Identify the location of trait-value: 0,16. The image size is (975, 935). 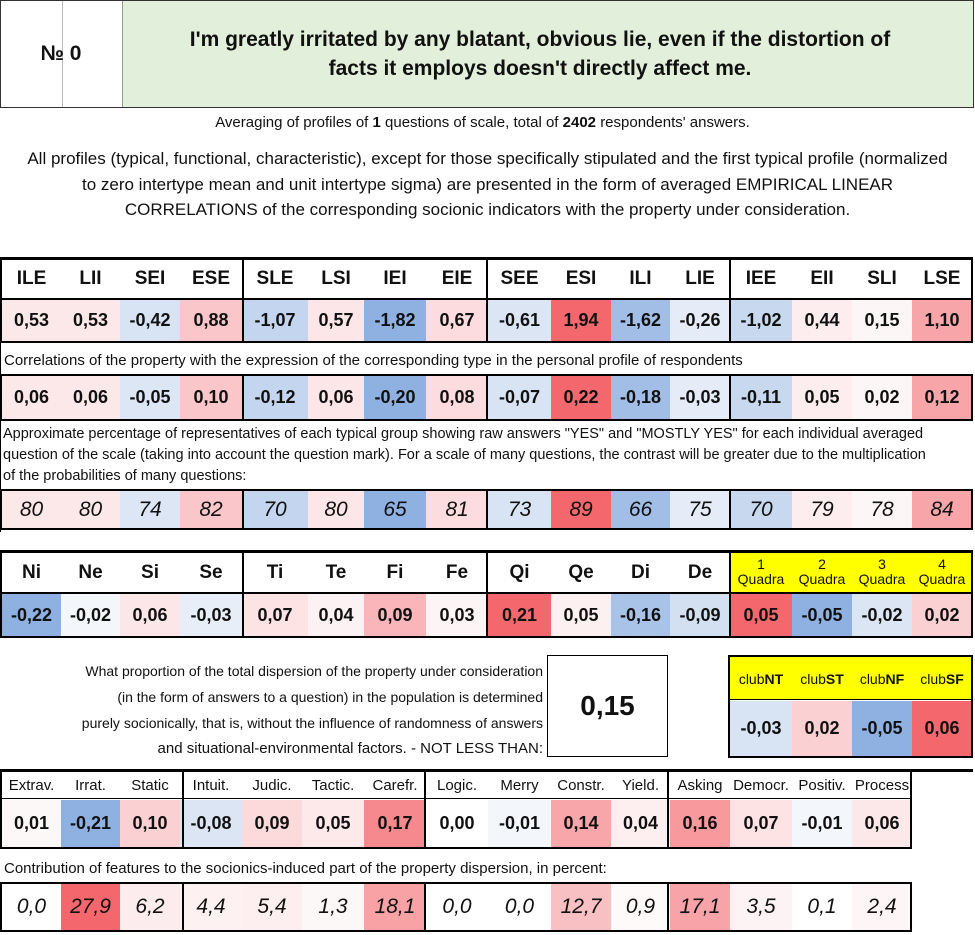
(700, 823).